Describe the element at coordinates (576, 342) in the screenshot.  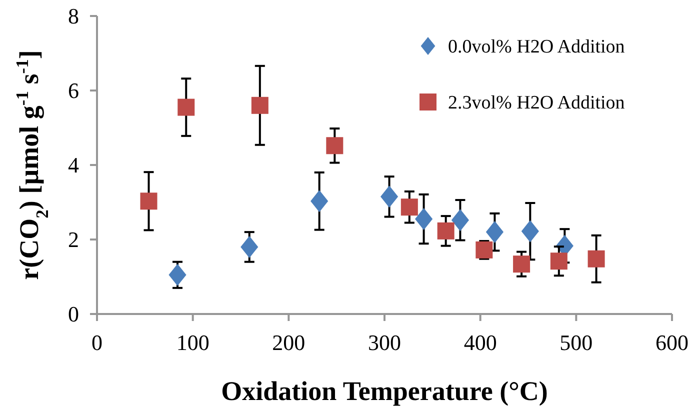
I see `x-tick-label: 500` at that location.